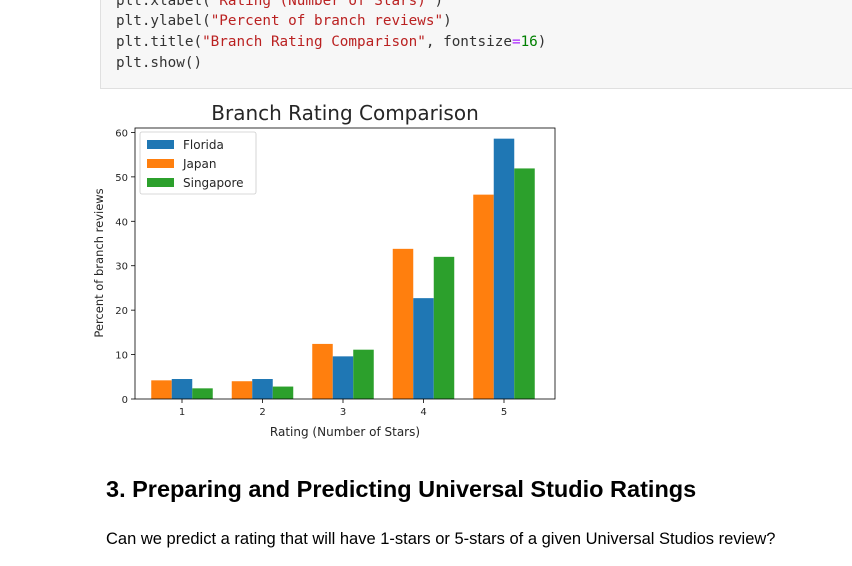  I want to click on y-tick-label: 60, so click(121, 133).